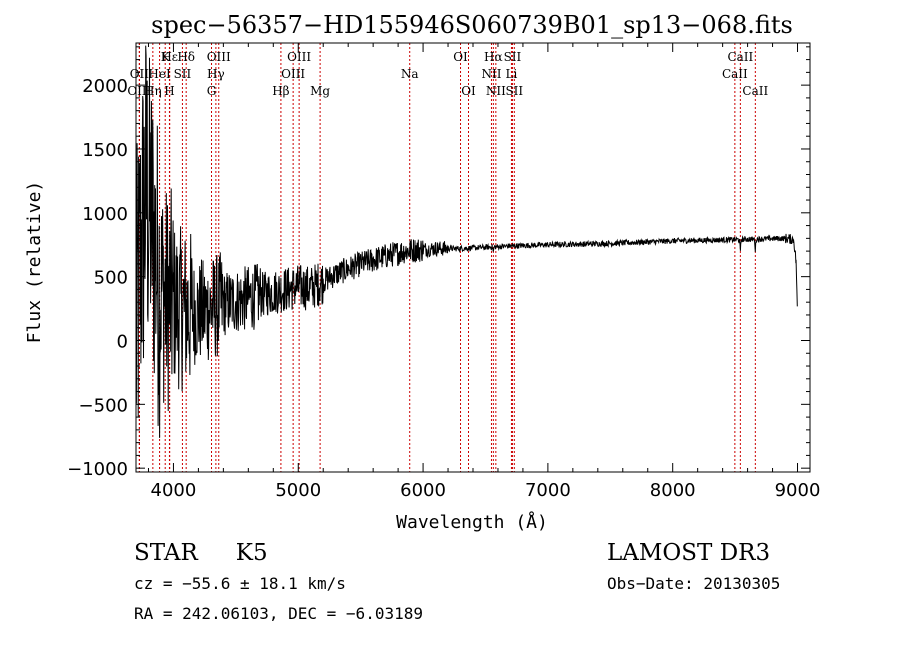 Image resolution: width=900 pixels, height=649 pixels. Describe the element at coordinates (111, 278) in the screenshot. I see `y-tick-label: 500` at that location.